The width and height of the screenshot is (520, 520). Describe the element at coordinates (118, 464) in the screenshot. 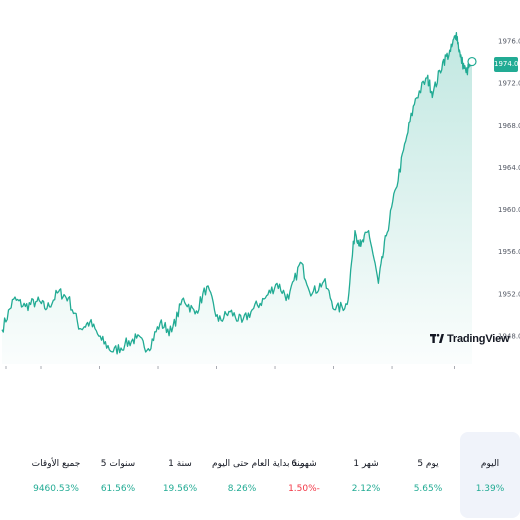

I see `period-label: 5 سنوات` at that location.